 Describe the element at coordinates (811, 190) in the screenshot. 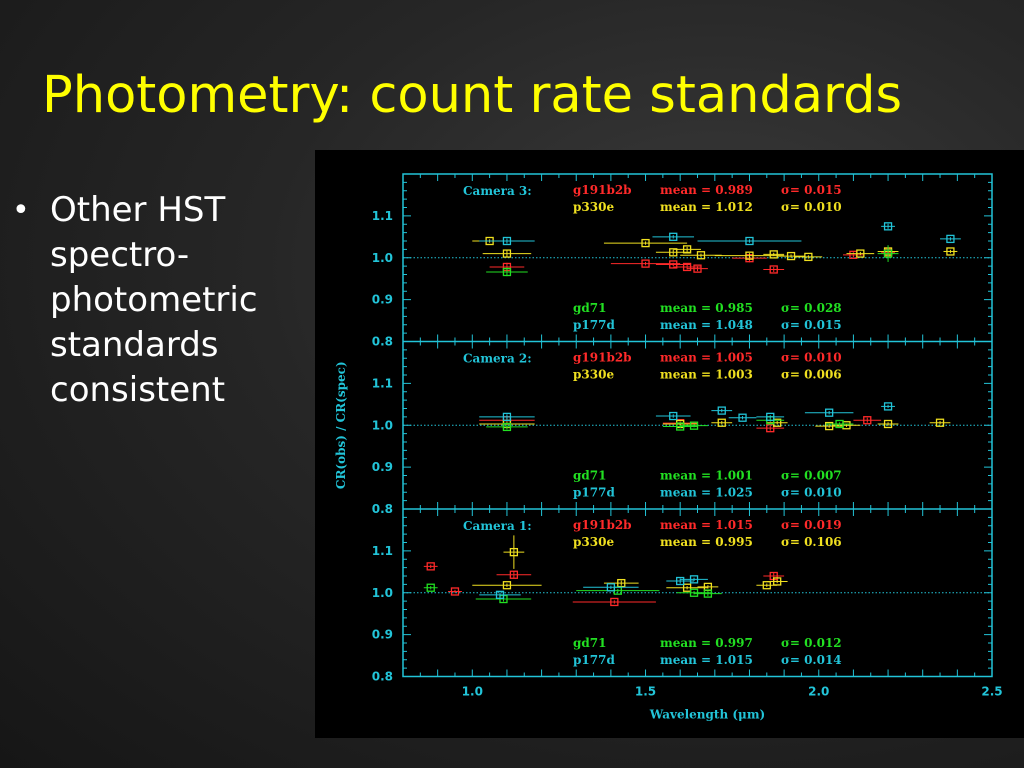

I see `sigma-g191b2b: σ= 0.015` at that location.